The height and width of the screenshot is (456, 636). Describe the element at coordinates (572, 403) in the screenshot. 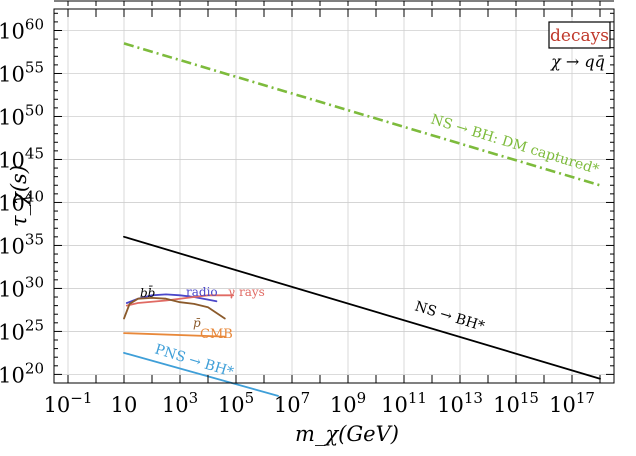

I see `x-tick-label: 10¹⁷` at that location.